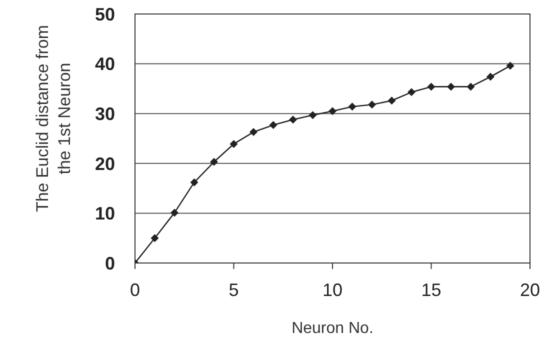 The width and height of the screenshot is (551, 357). I want to click on x-tick-label: 0, so click(135, 290).